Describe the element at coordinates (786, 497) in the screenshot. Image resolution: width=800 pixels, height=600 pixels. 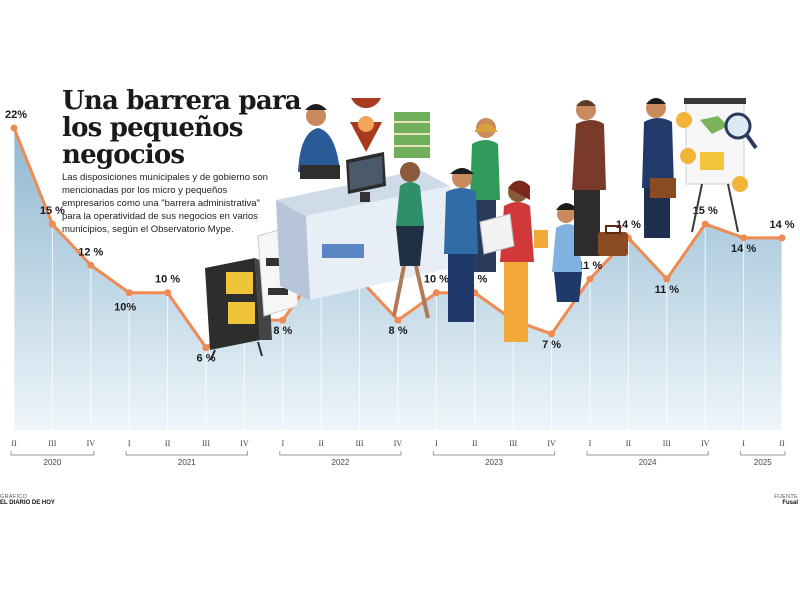
I see `credit-source-label: FUENTE` at that location.